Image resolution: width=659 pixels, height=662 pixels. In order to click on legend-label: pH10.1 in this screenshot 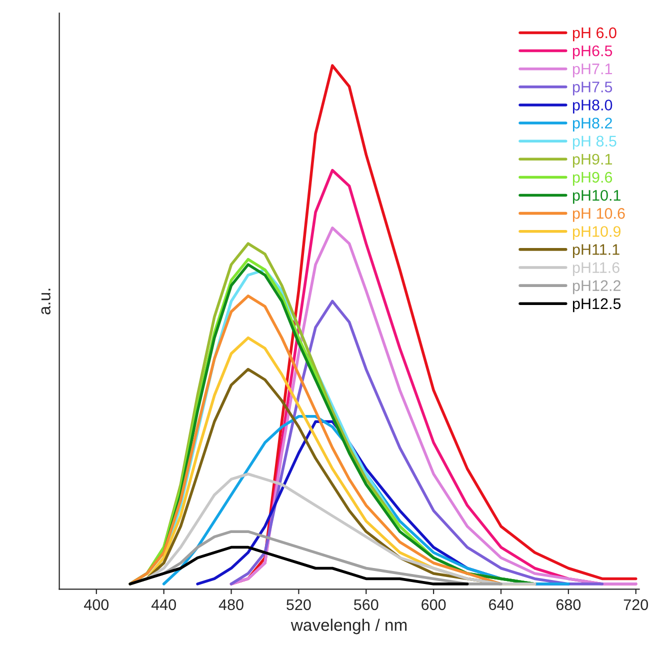, I will do `click(596, 197)`.